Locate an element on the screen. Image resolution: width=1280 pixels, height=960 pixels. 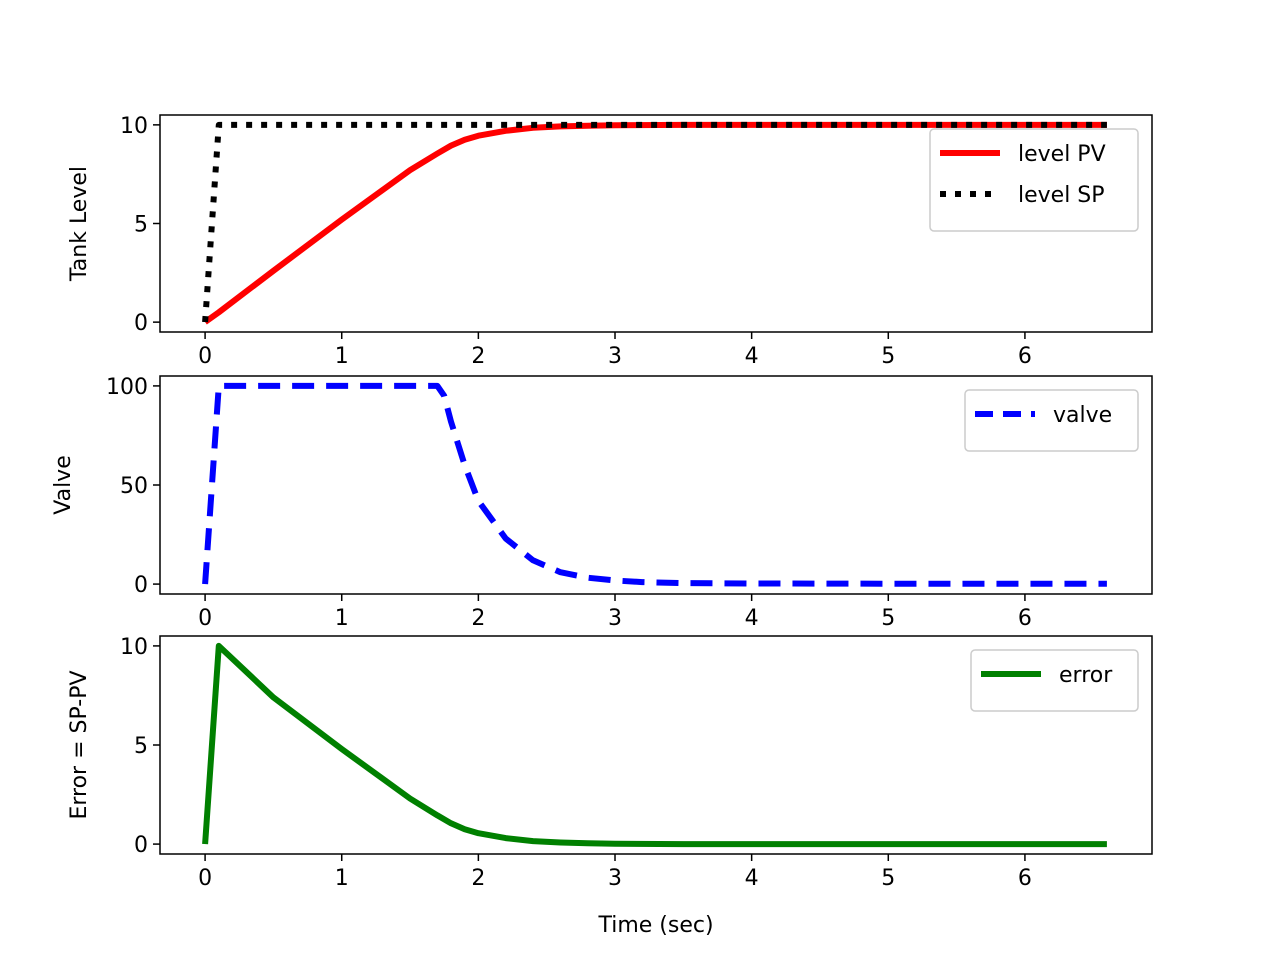
y-axis-label: Tank Level is located at coordinates (79, 224).